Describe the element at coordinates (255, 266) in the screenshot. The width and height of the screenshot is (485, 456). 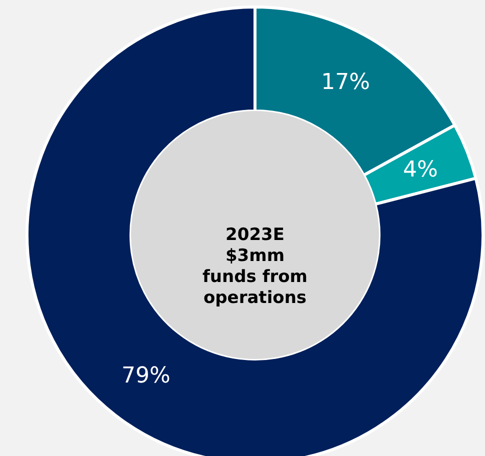
I see `text: 2023E $3mm funds from operations` at that location.